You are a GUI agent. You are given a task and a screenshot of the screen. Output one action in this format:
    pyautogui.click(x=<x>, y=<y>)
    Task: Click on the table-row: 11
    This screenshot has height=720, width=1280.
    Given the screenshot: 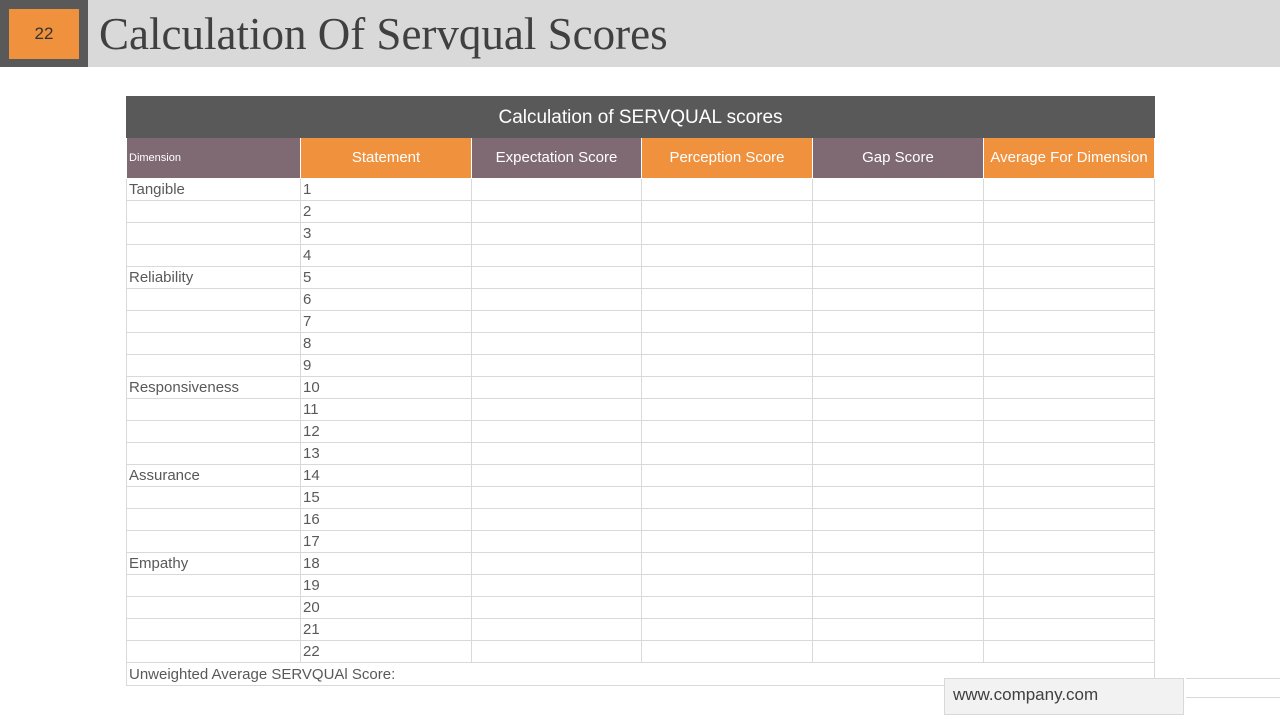 What is the action you would take?
    pyautogui.click(x=641, y=409)
    